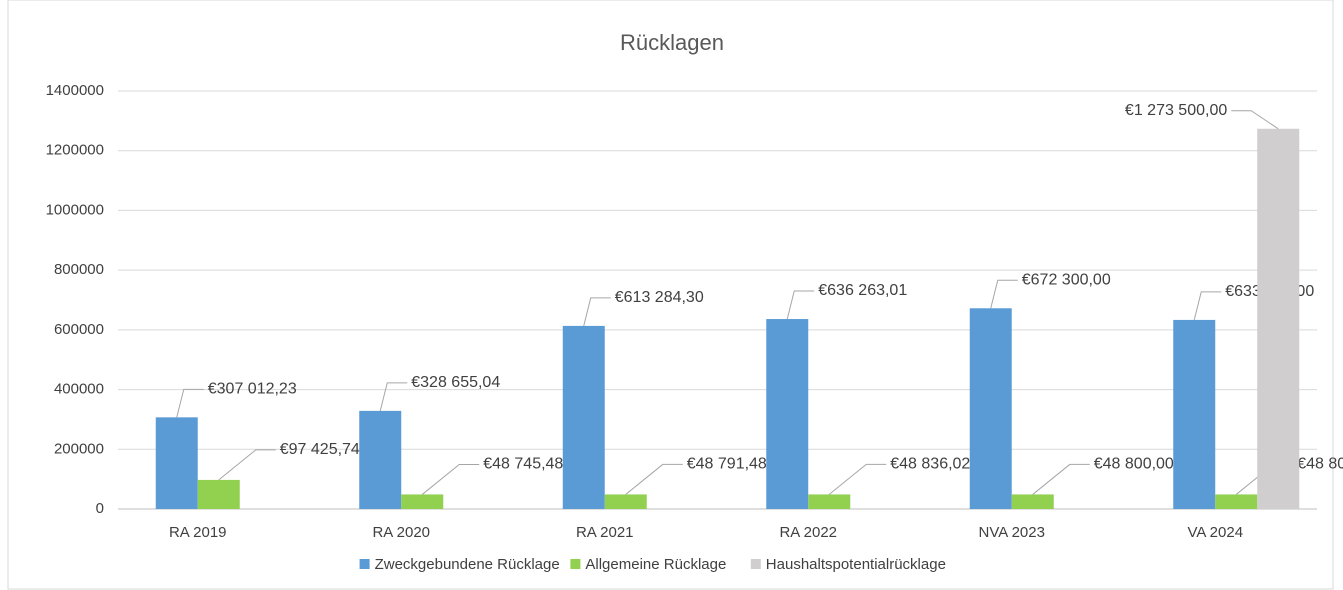 This screenshot has height=590, width=1343. I want to click on y-tick-label: 0, so click(100, 508).